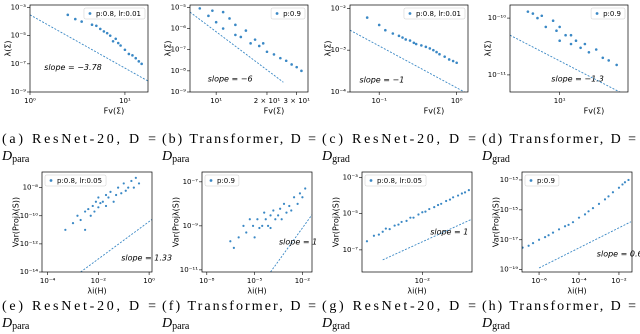  I want to click on x-tick-label: 10⁻⁵, so click(255, 281).